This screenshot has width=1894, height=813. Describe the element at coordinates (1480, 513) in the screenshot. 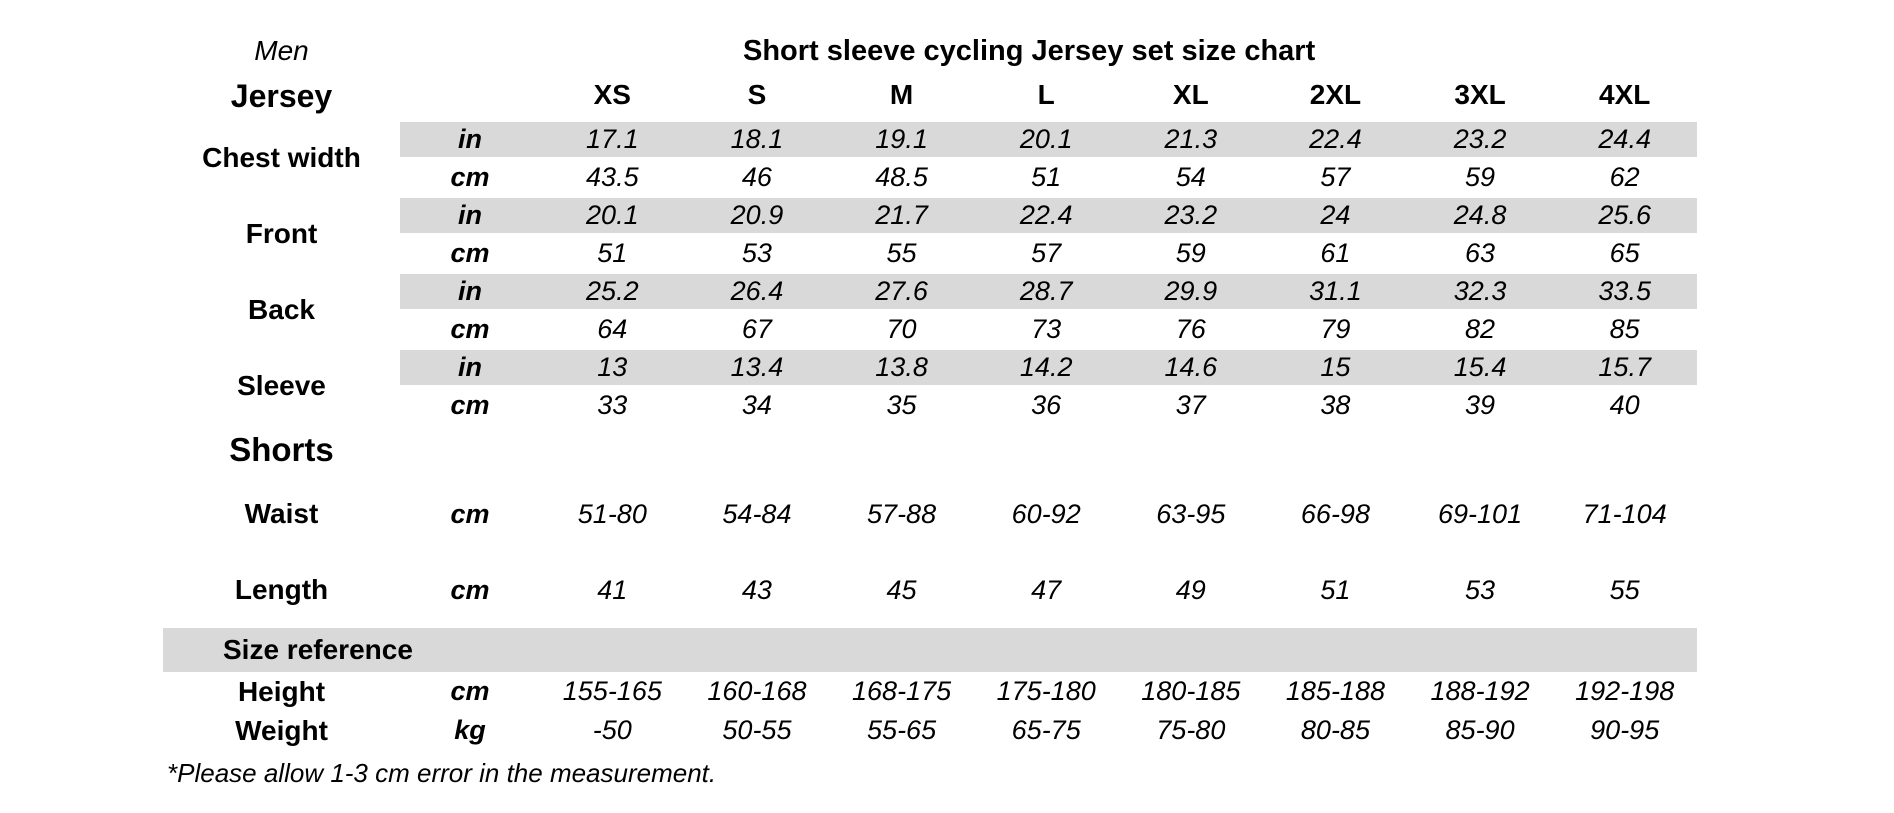

I see `value-cell: 69-101` at that location.